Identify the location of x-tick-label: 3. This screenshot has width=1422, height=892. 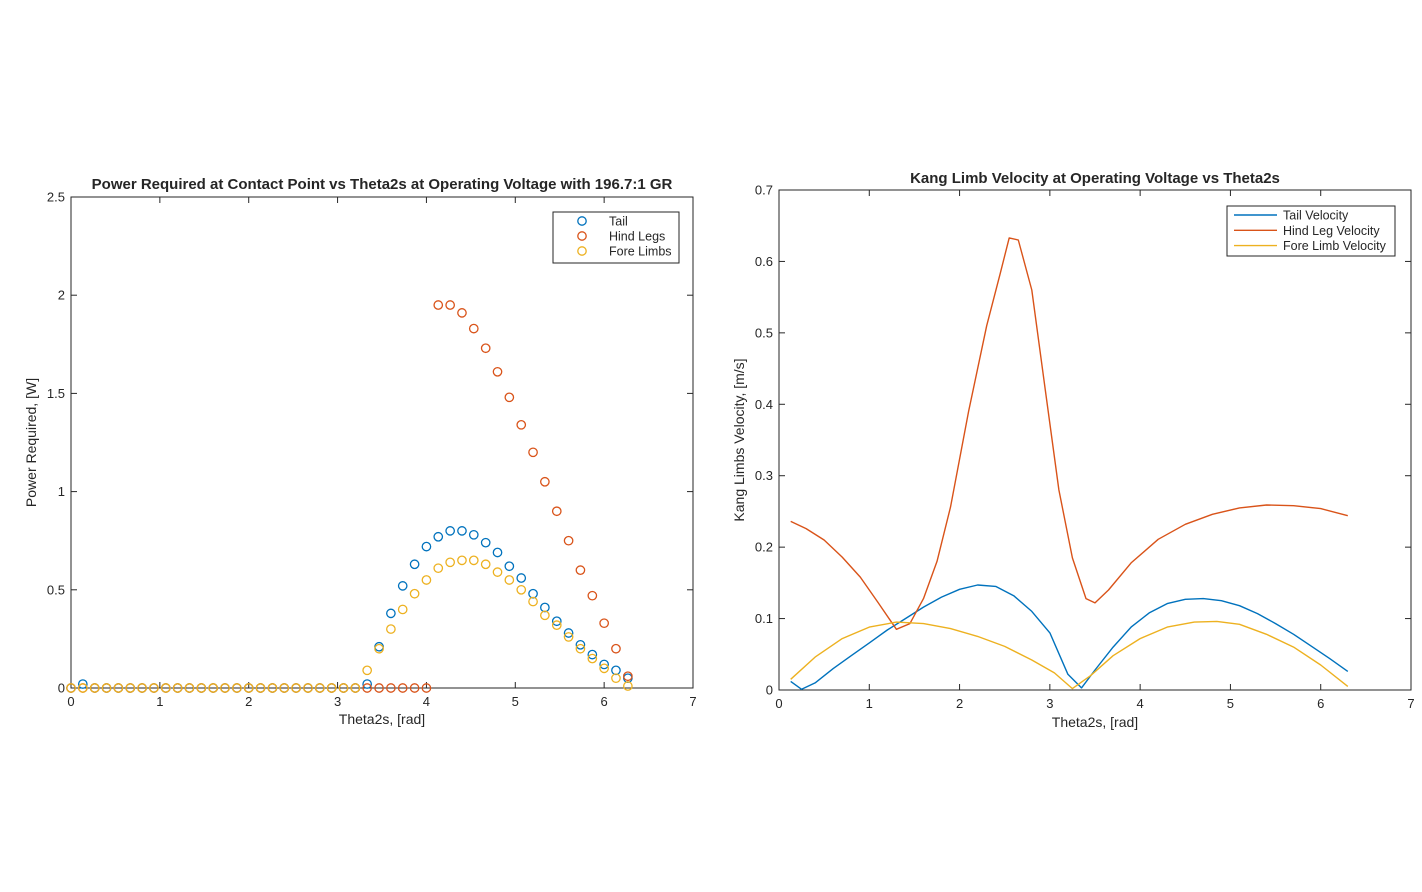
(1049, 703).